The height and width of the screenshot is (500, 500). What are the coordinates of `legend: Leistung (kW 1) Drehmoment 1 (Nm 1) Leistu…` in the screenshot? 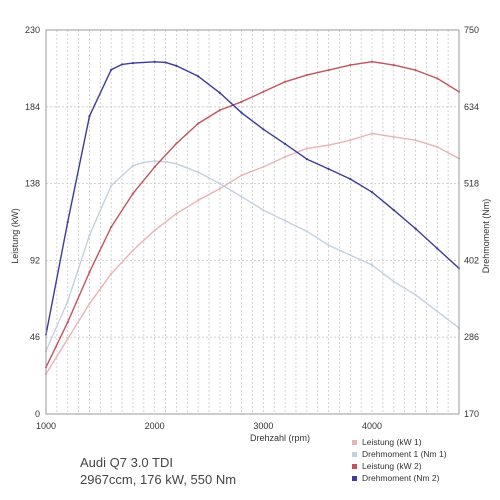 It's located at (399, 460).